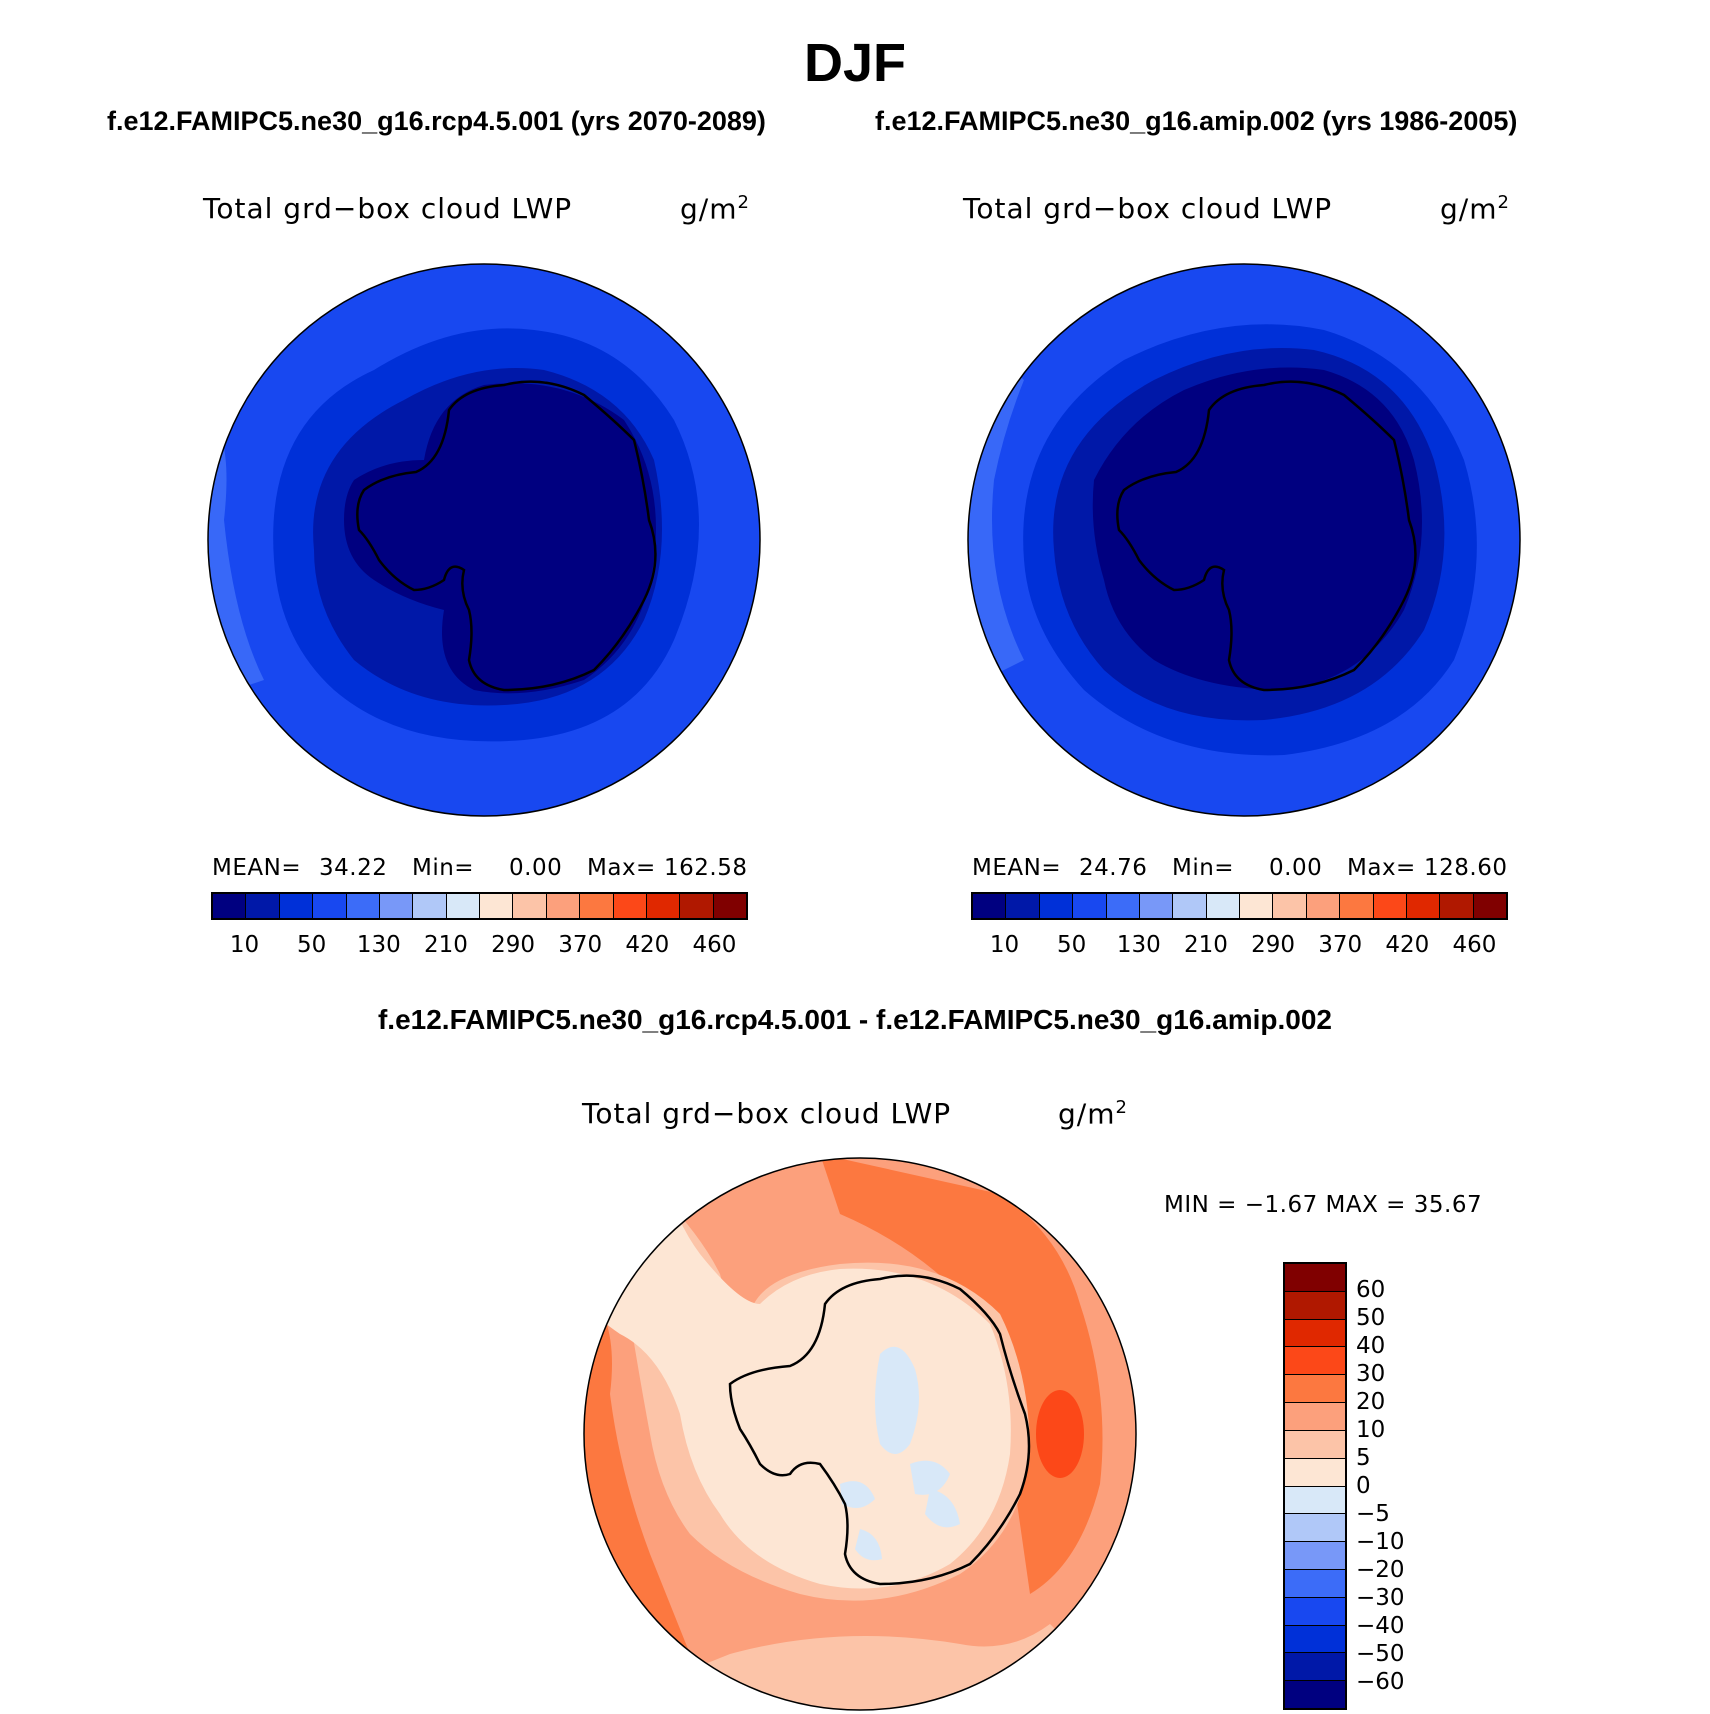 The height and width of the screenshot is (1714, 1710). I want to click on colorbar-diff, so click(1315, 1486).